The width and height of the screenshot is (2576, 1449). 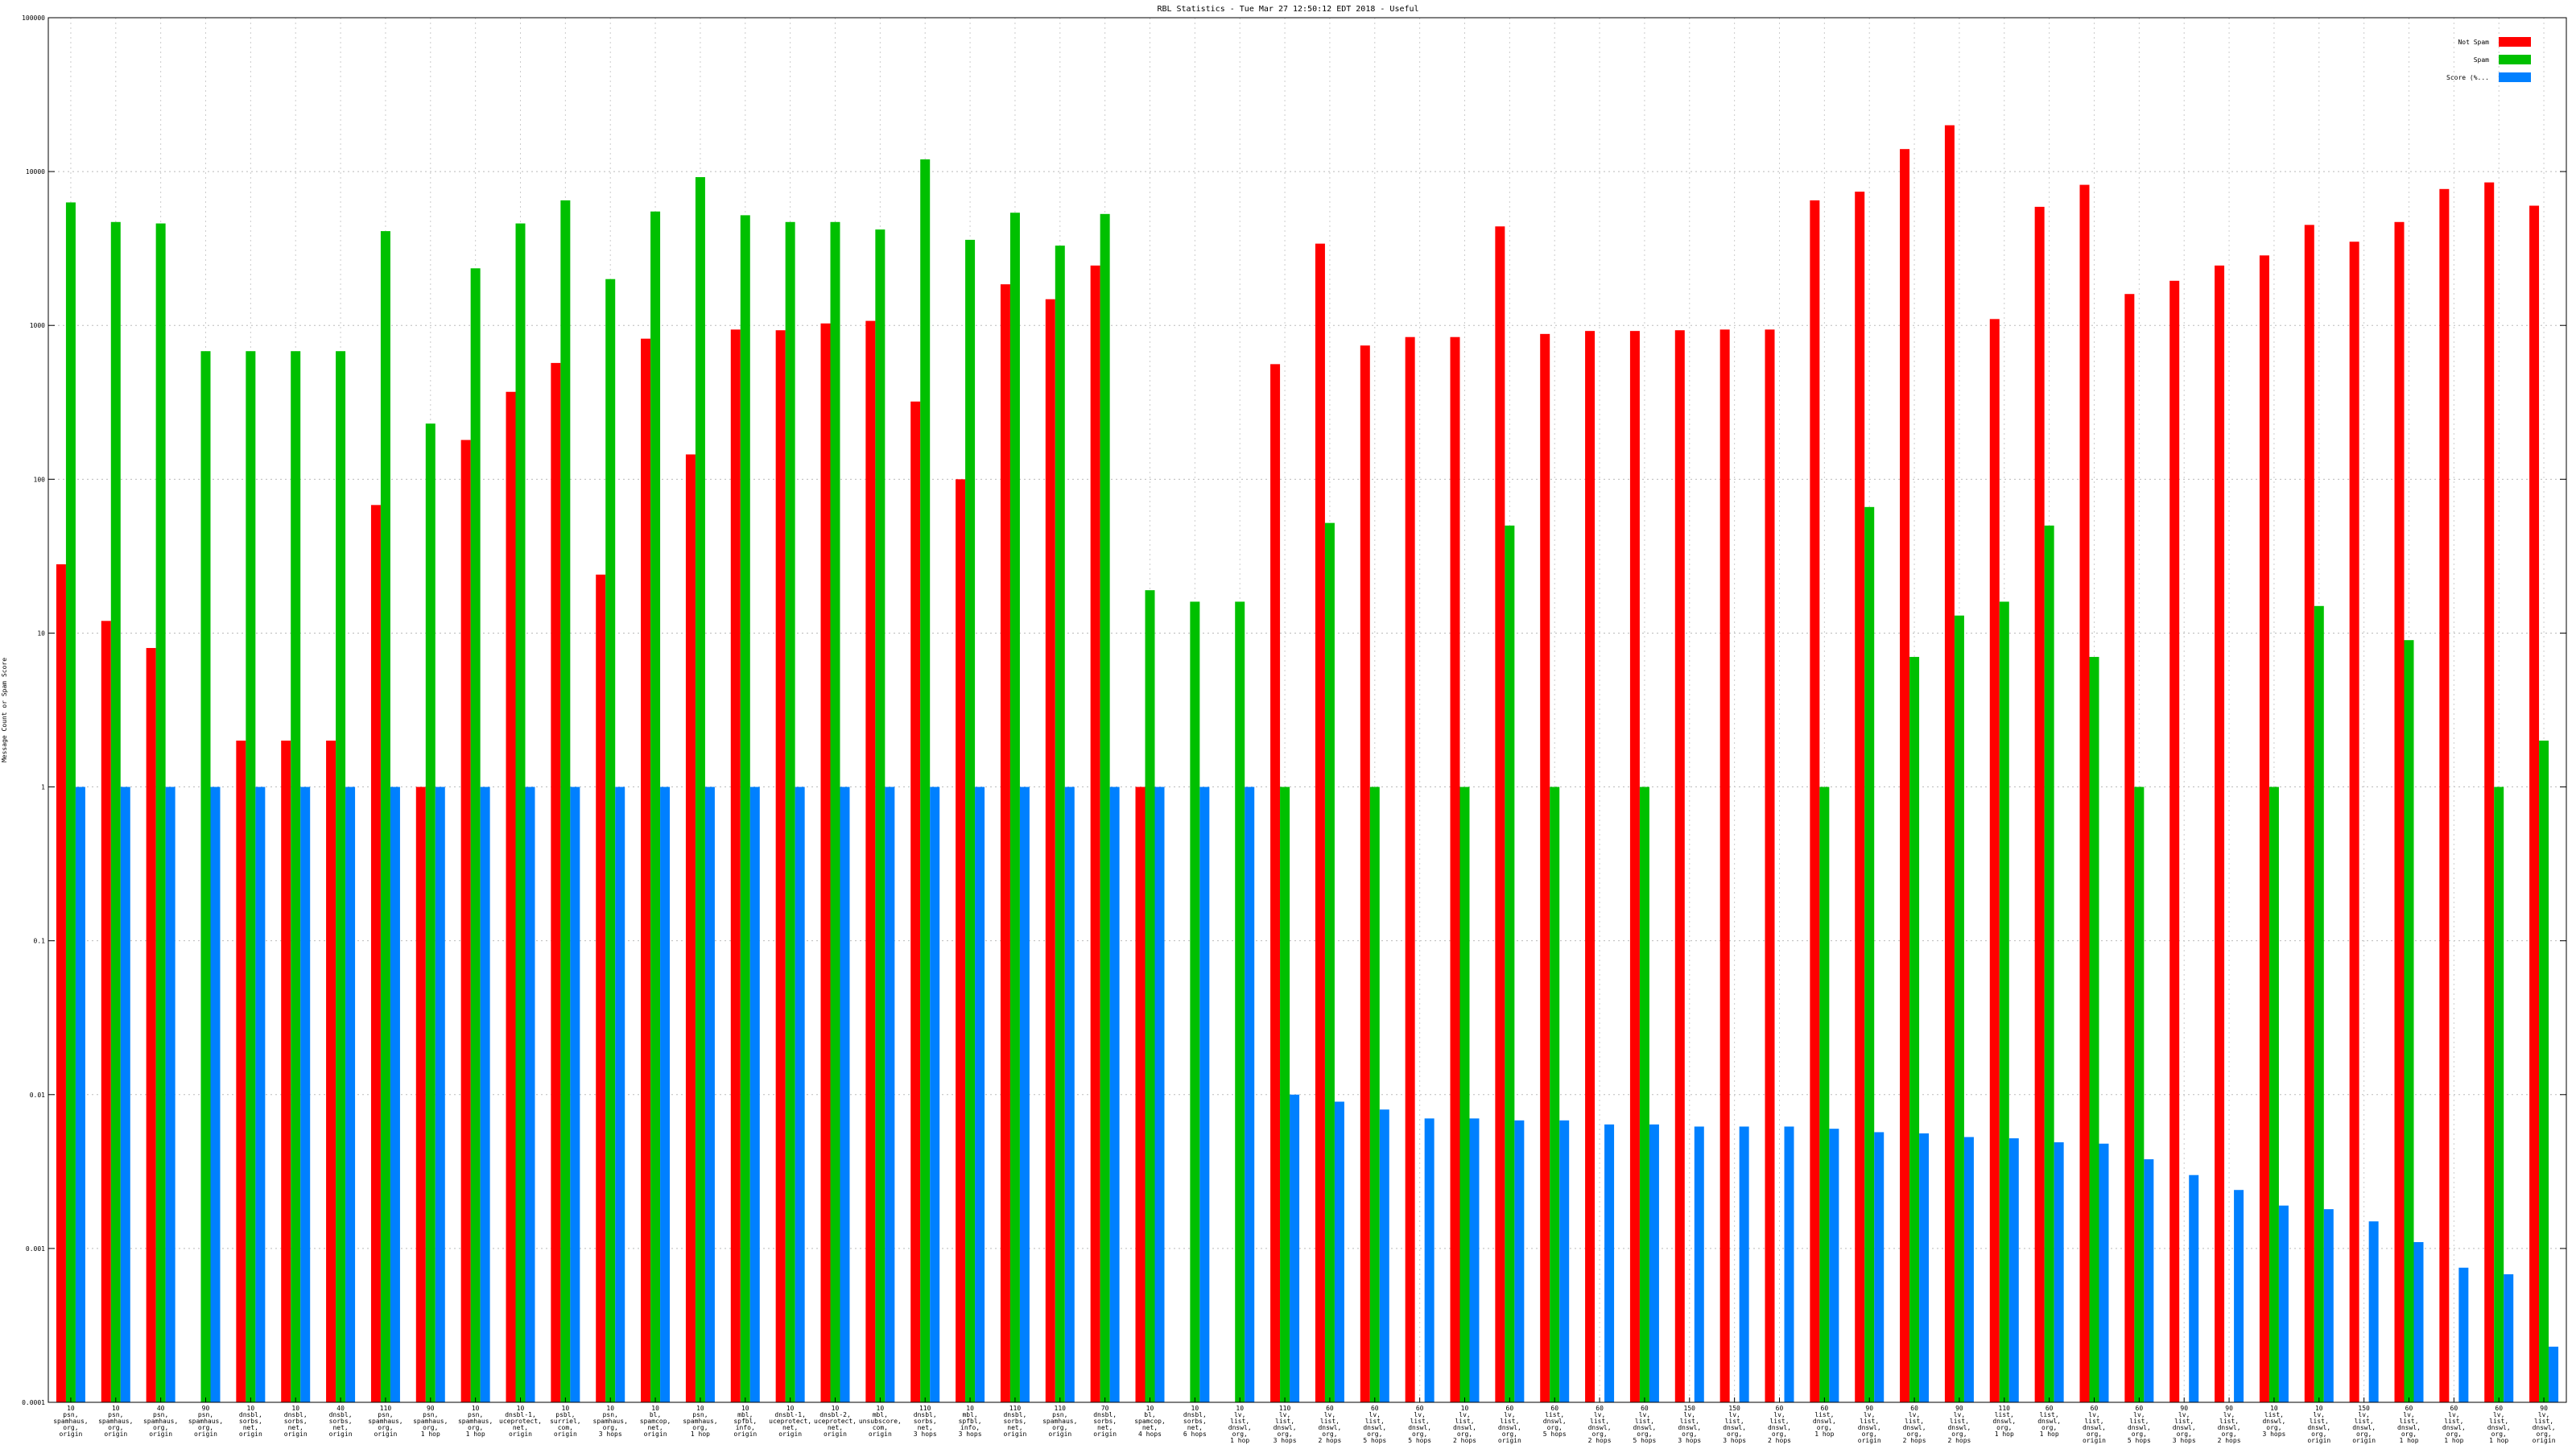 I want to click on x-tick-label: 60 lv, list, dnswl, org, origin, so click(x=2094, y=1424).